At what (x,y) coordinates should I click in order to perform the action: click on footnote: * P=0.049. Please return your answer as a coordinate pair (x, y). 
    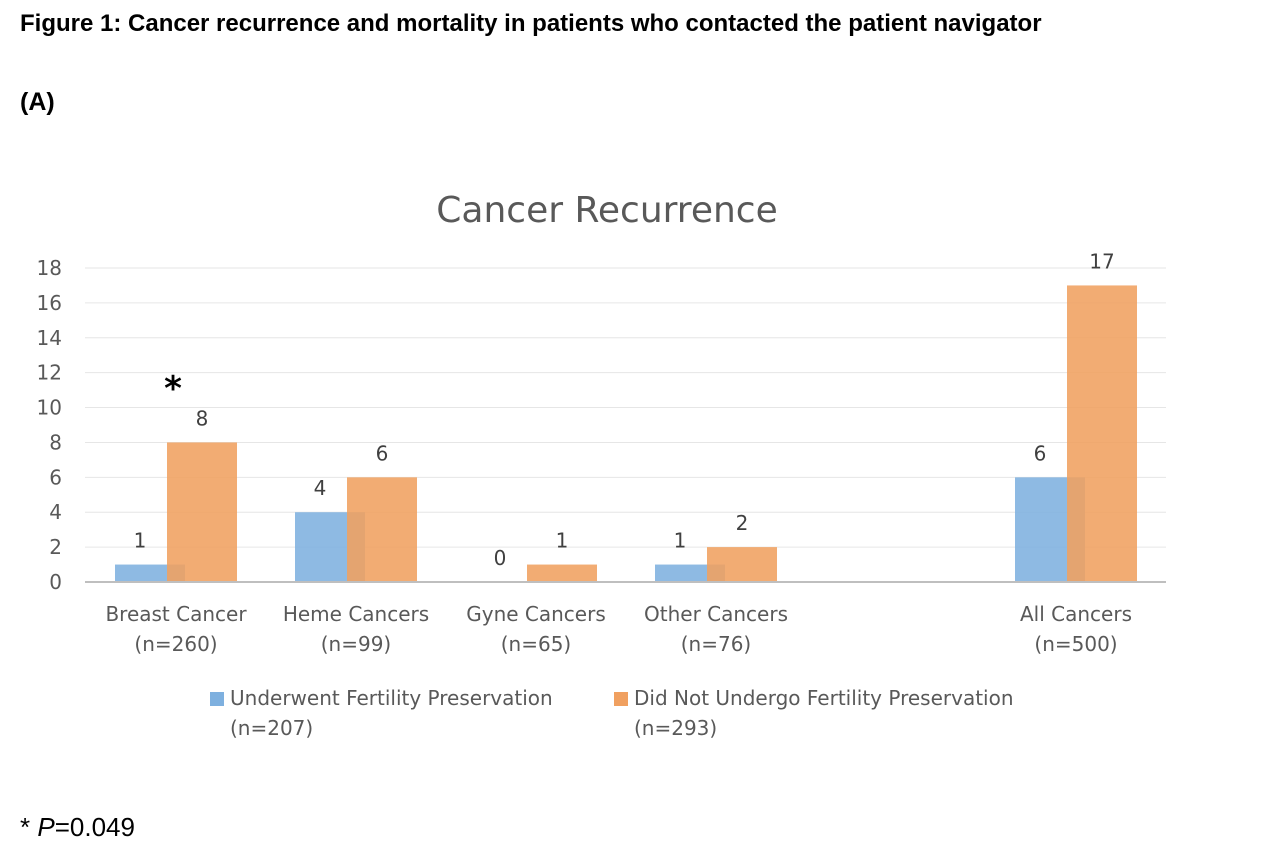
    Looking at the image, I should click on (77, 827).